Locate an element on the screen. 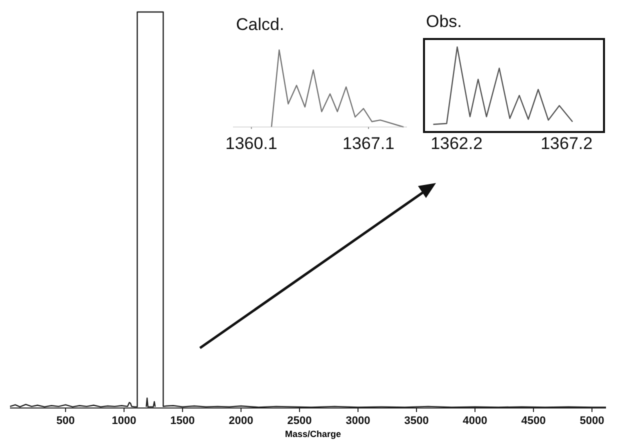 The height and width of the screenshot is (441, 630). x-tick-label: 500 is located at coordinates (65, 421).